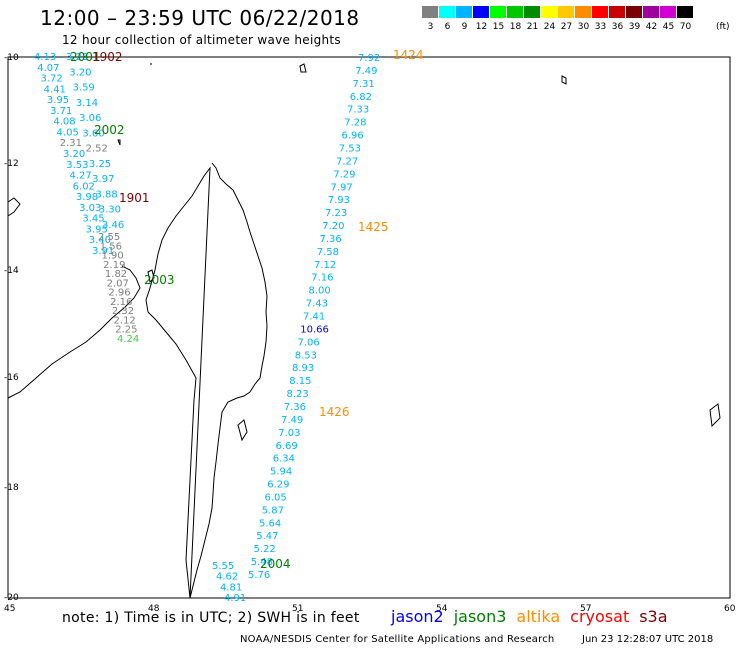 The width and height of the screenshot is (740, 650). What do you see at coordinates (369, 58) in the screenshot?
I see `swh-value: 7.92` at bounding box center [369, 58].